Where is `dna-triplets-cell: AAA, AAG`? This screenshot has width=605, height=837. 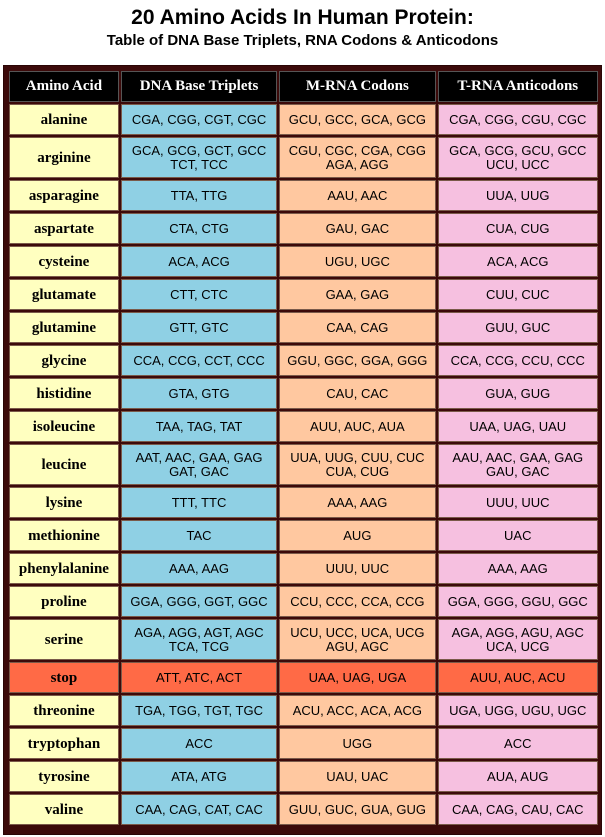
dna-triplets-cell: AAA, AAG is located at coordinates (199, 568).